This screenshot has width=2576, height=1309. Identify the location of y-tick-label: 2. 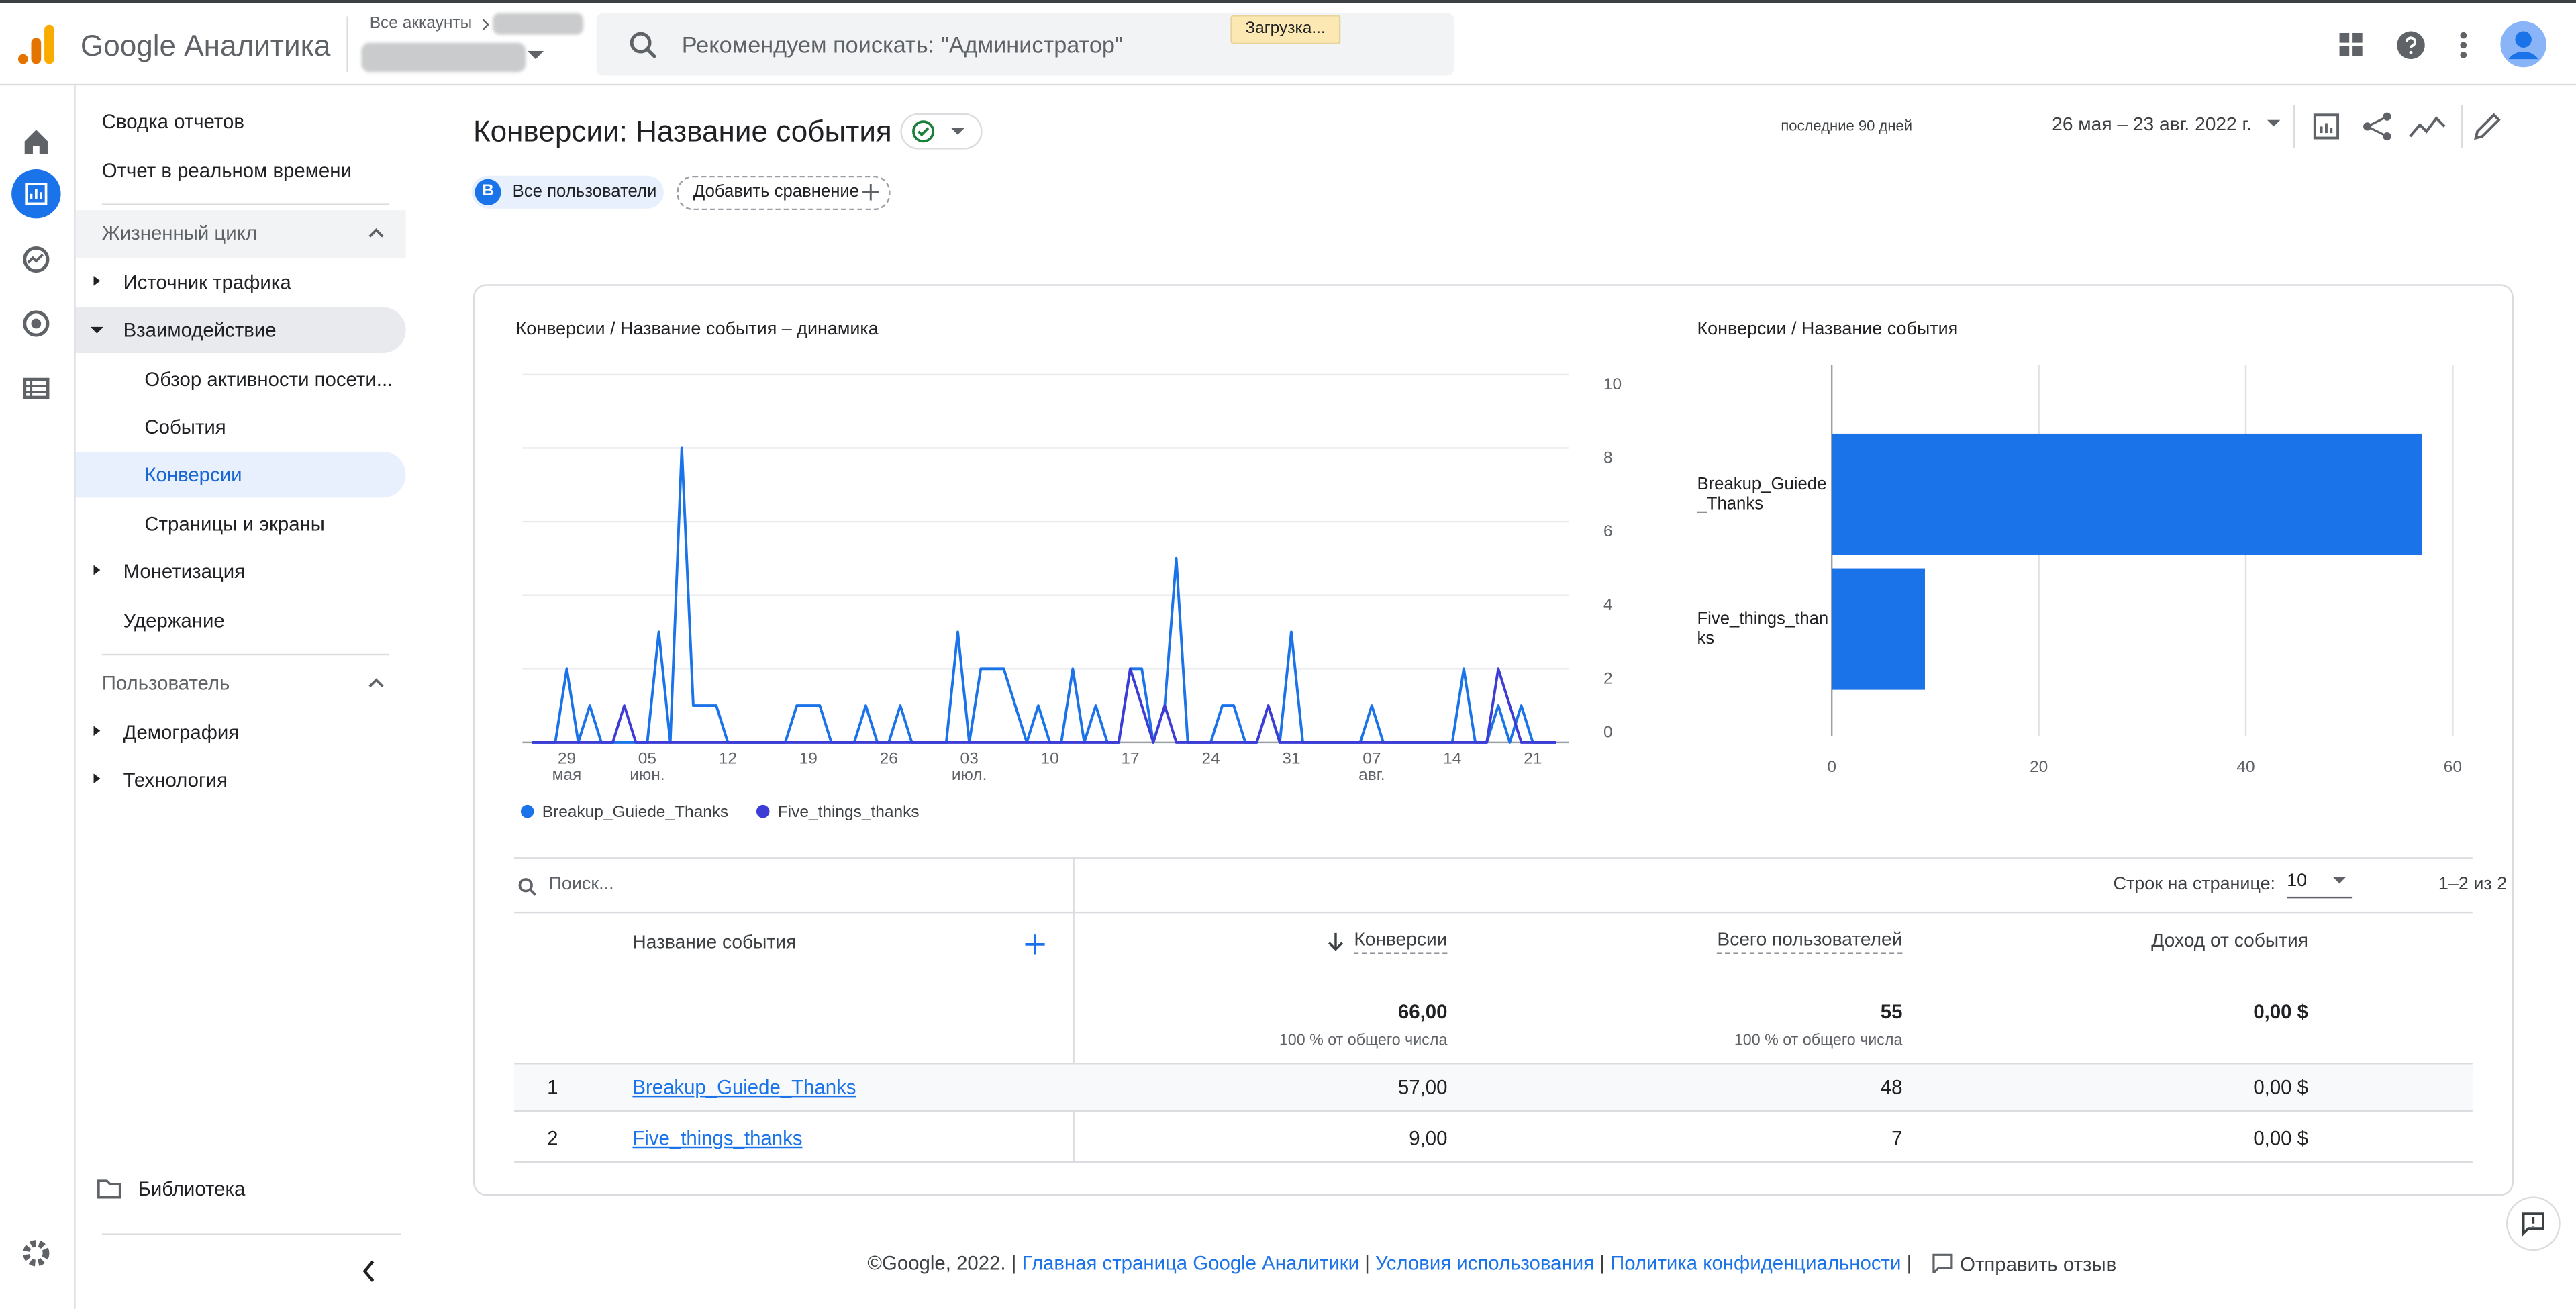
(1608, 678).